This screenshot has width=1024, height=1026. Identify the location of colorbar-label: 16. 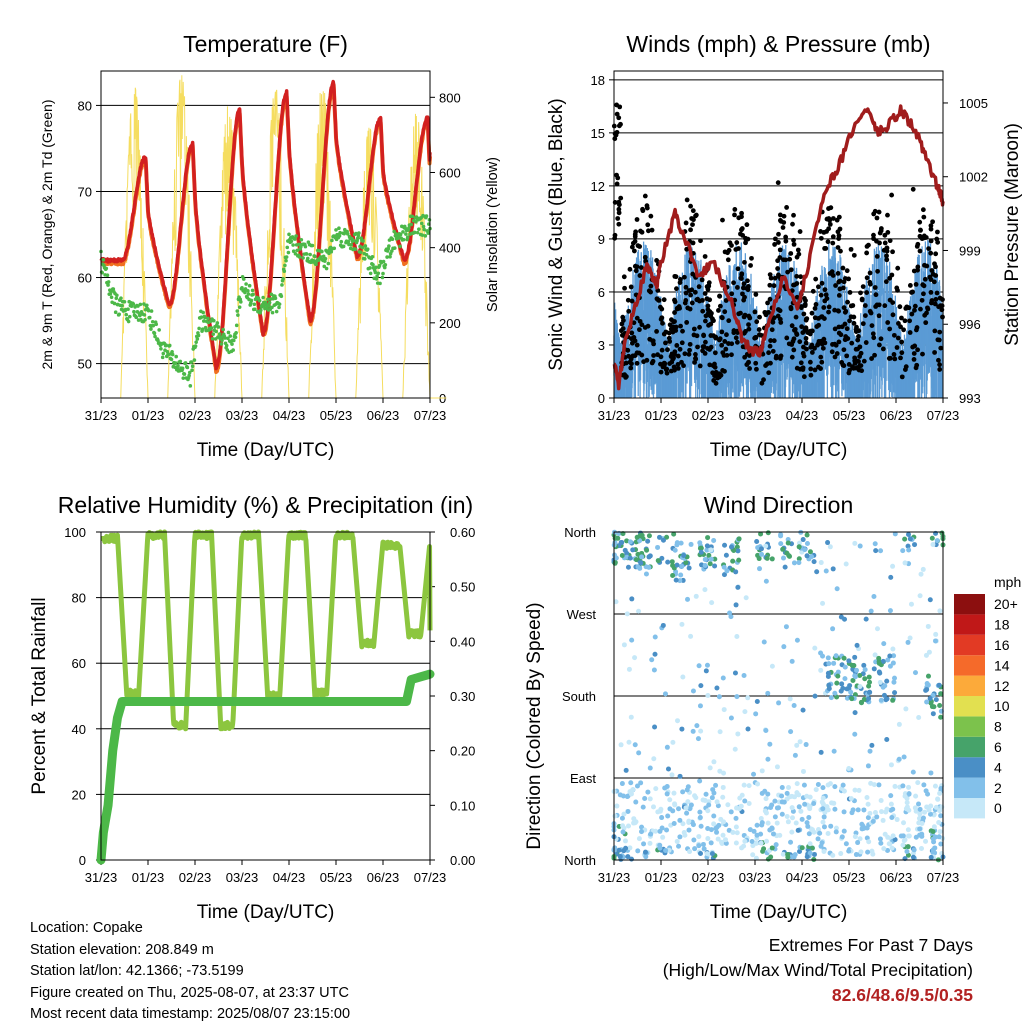
(1002, 645).